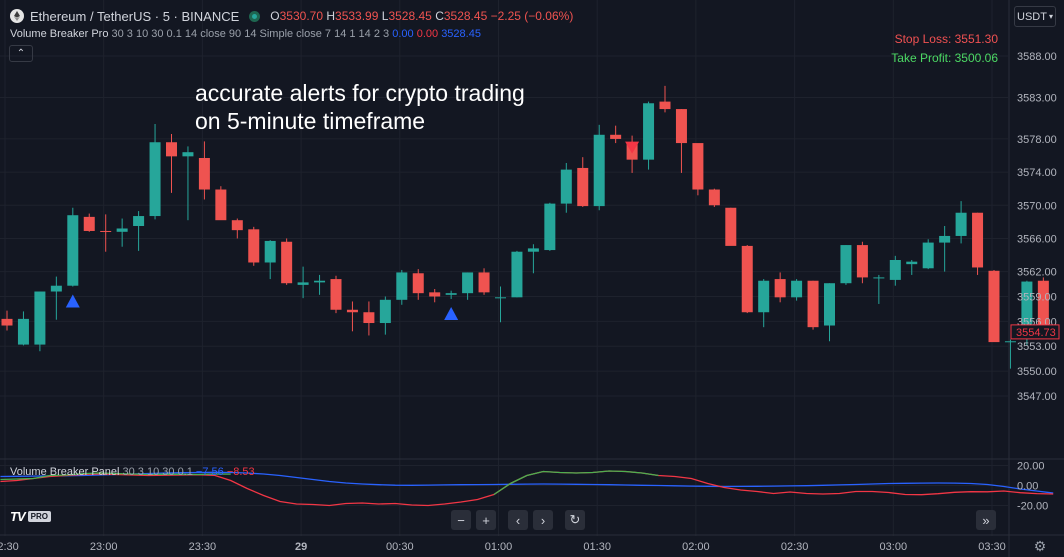 Image resolution: width=1064 pixels, height=557 pixels. What do you see at coordinates (240, 472) in the screenshot?
I see `panel-value-2: −8.53` at bounding box center [240, 472].